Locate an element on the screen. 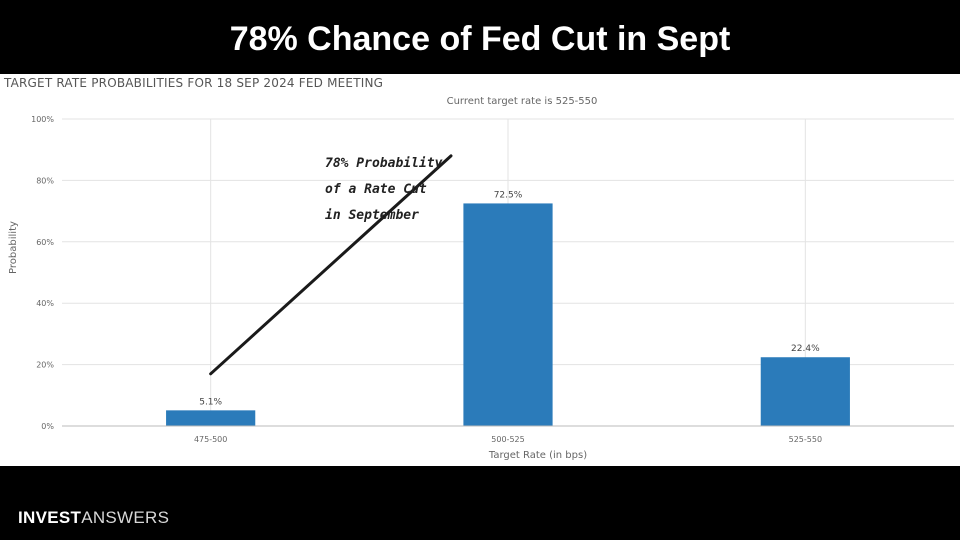 The height and width of the screenshot is (540, 960). annotation-line: 78% Probability is located at coordinates (384, 163).